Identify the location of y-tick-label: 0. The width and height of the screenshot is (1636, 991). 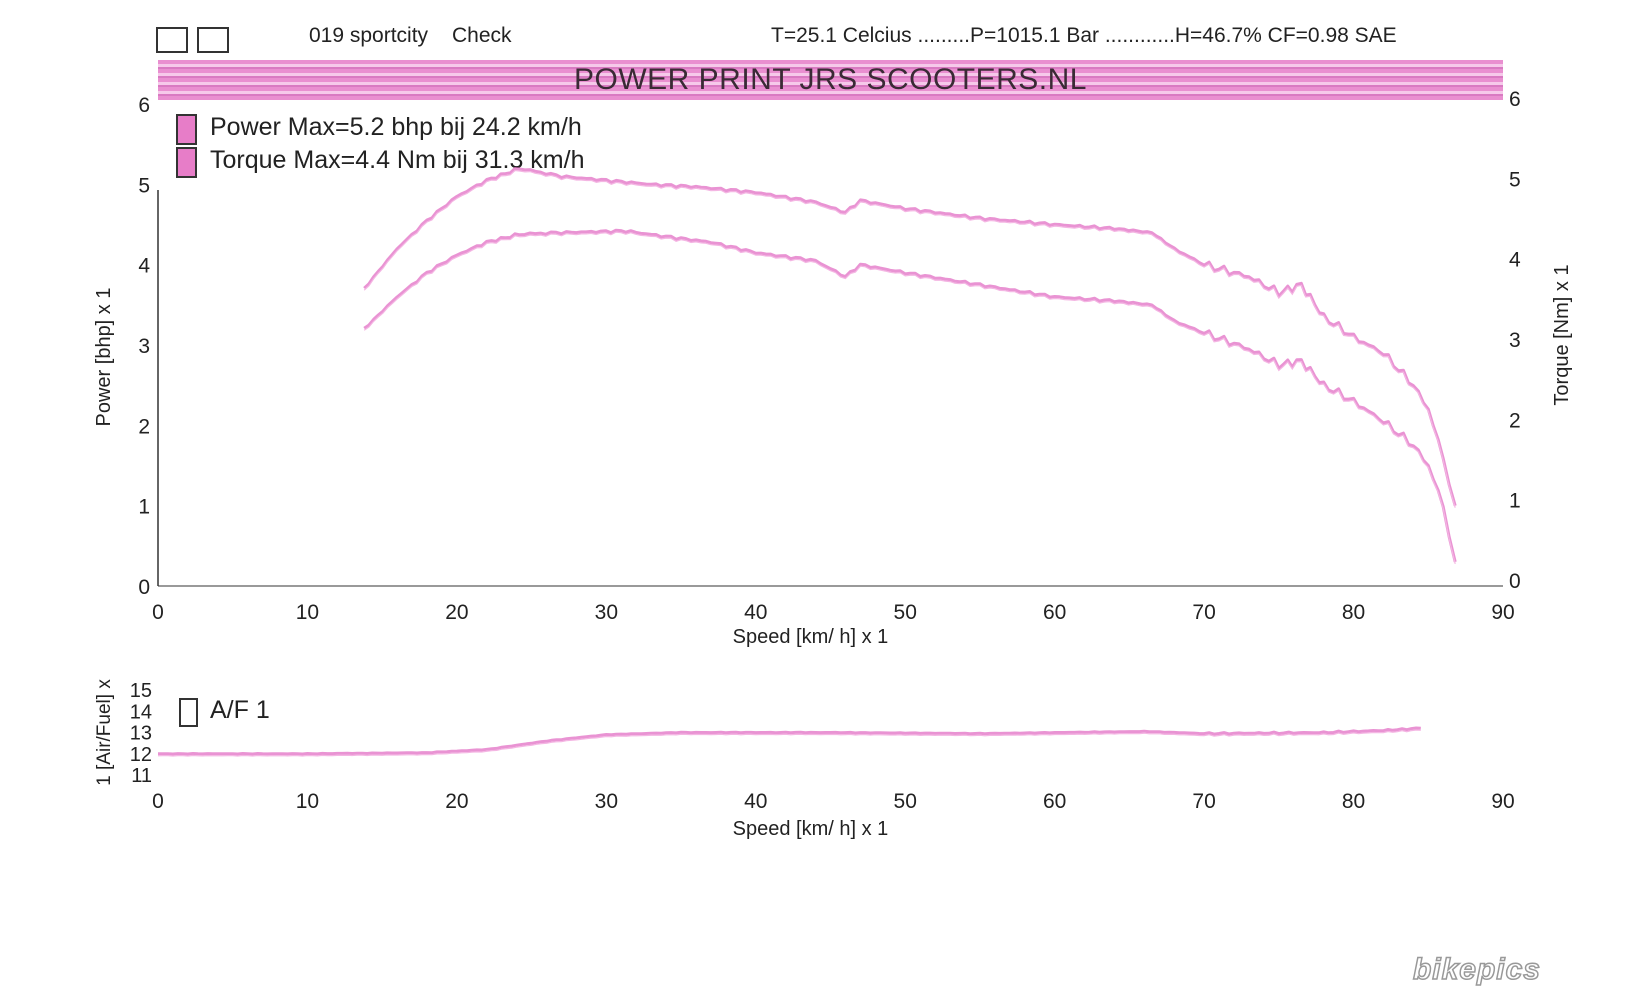
(144, 587).